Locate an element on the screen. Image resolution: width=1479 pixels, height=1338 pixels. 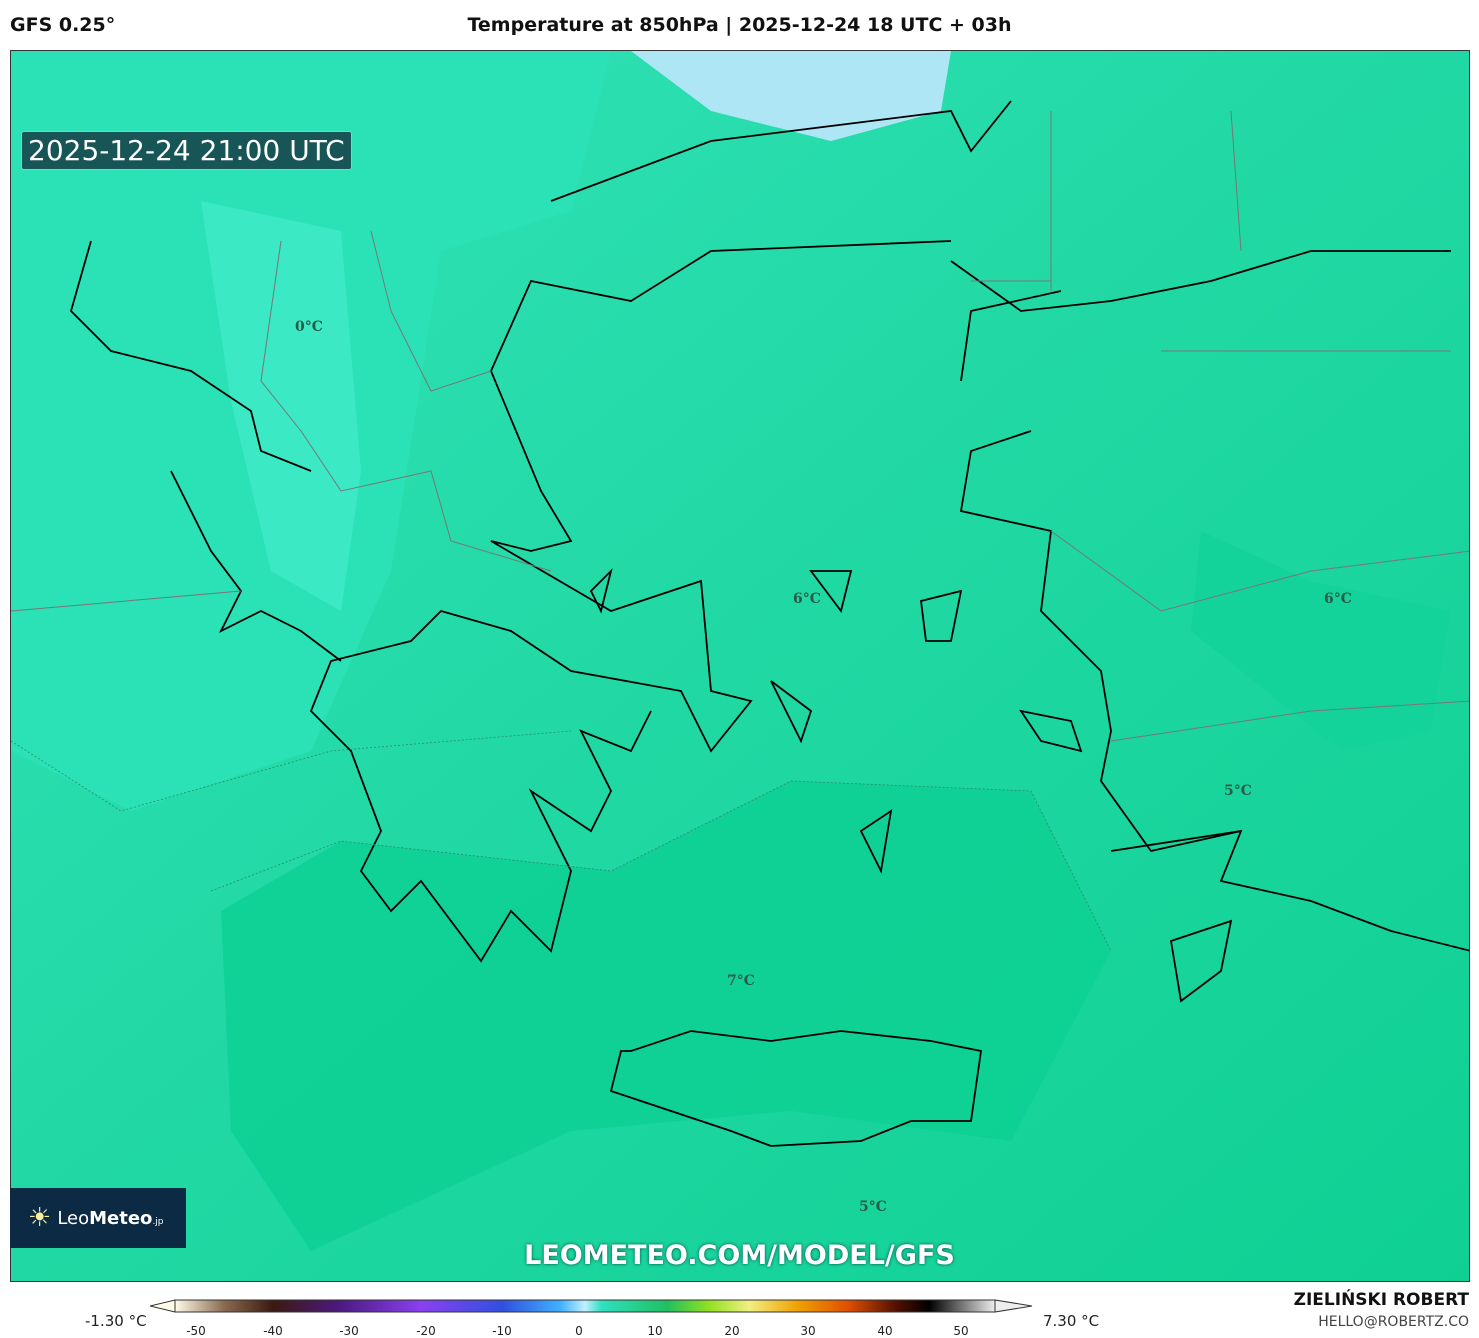
logo-text: Leo is located at coordinates (73, 1218).